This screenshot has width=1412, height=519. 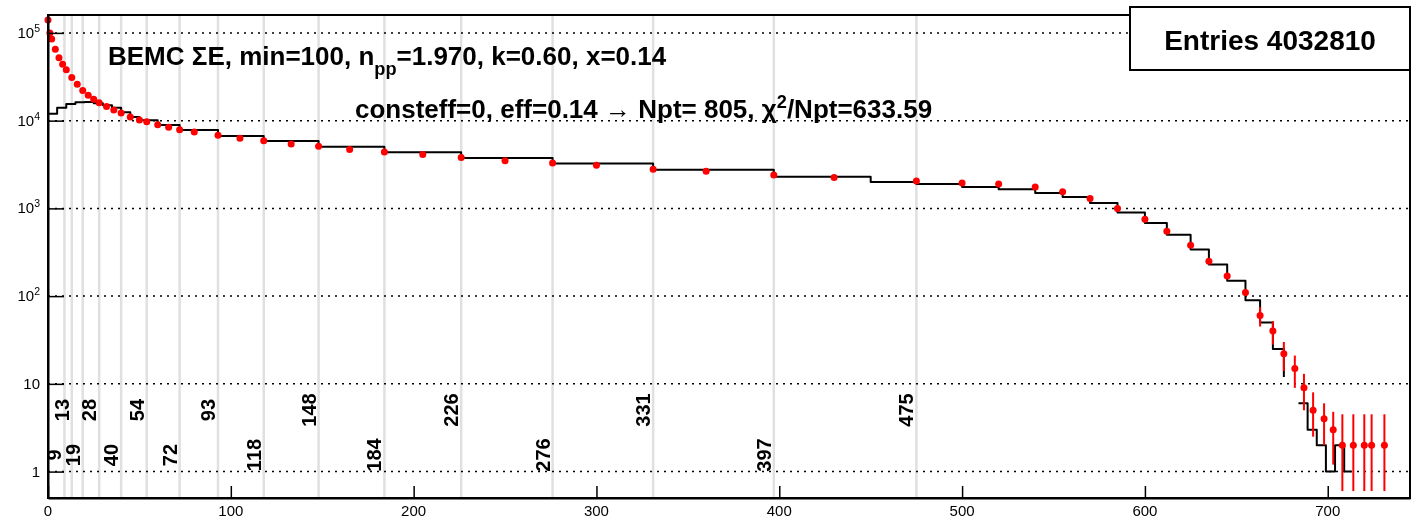 What do you see at coordinates (1270, 40) in the screenshot?
I see `annotation: Entries 4032810` at bounding box center [1270, 40].